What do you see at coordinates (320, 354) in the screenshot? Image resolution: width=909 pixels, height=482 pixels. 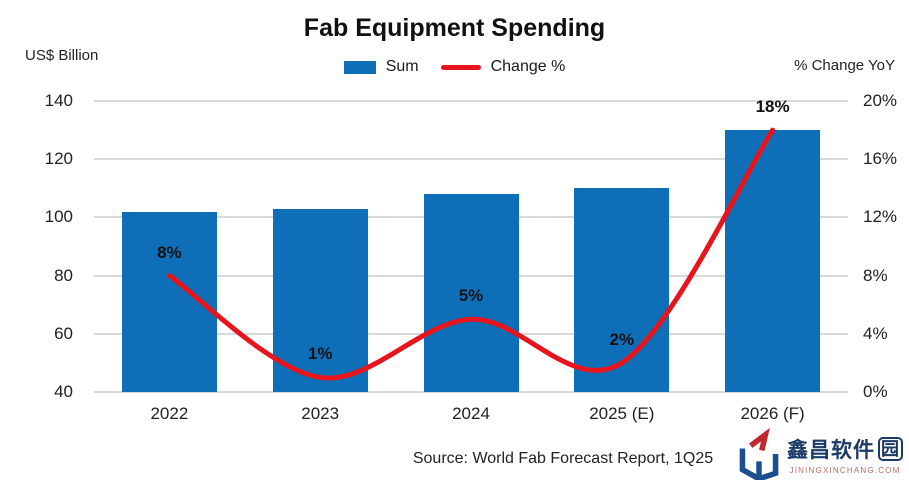 I see `data-label-2023: 1%` at bounding box center [320, 354].